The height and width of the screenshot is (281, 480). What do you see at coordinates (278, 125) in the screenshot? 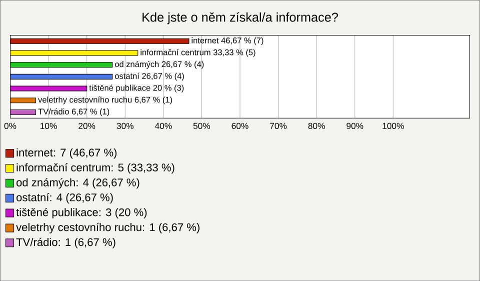
I see `x-tick-label: 70%` at bounding box center [278, 125].